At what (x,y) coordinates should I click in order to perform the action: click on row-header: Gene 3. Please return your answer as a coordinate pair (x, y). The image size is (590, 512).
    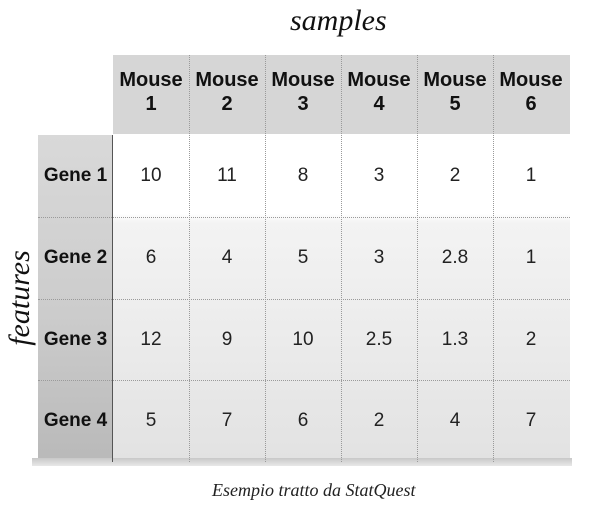
    Looking at the image, I should click on (75, 339).